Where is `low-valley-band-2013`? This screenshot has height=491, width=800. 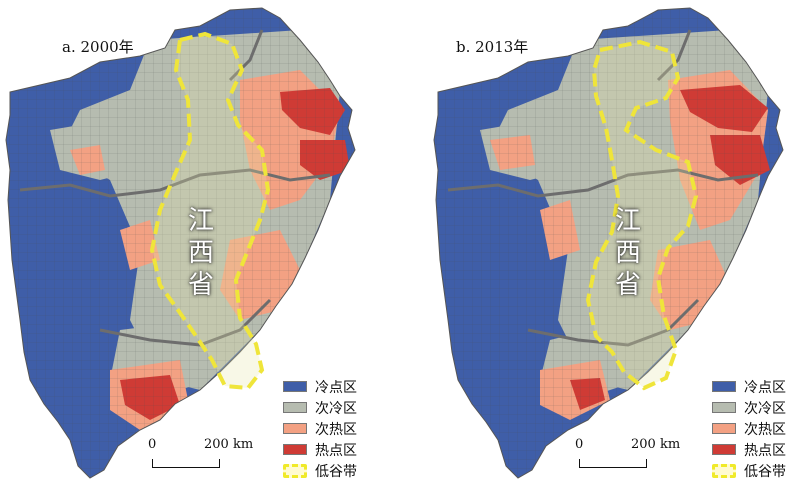 low-valley-band-2013 is located at coordinates (642, 215).